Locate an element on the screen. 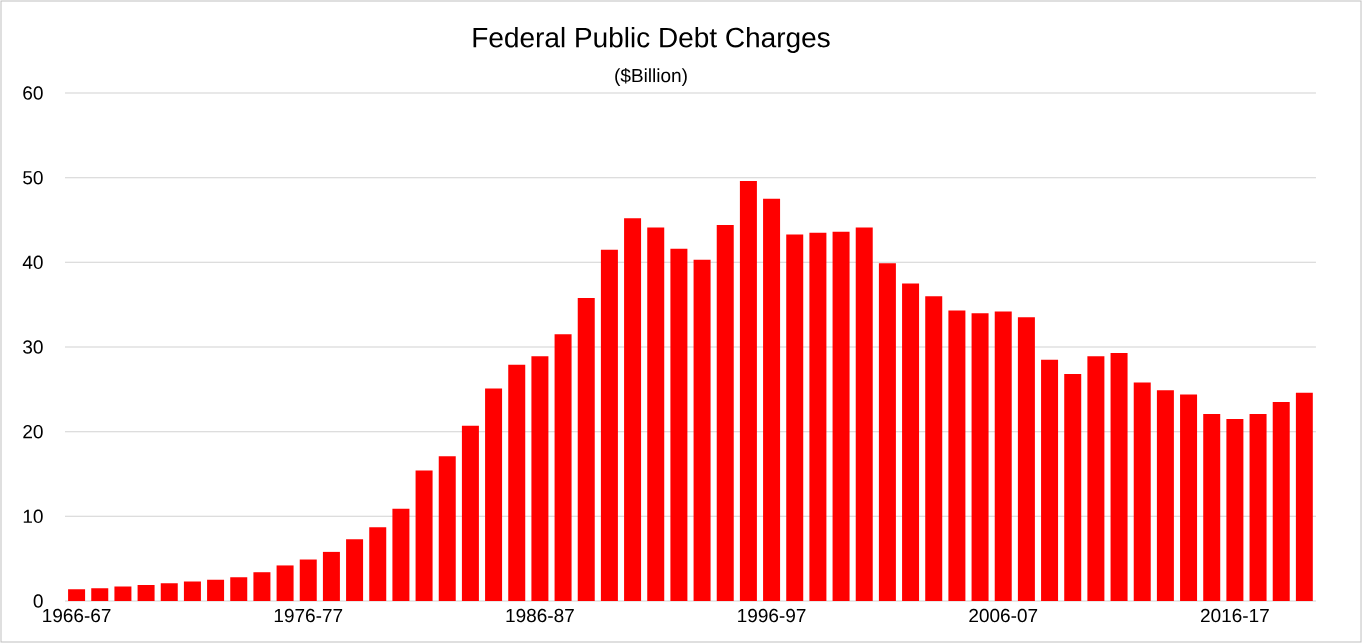 This screenshot has width=1362, height=643. x-tick-label: 2006-07 is located at coordinates (1003, 615).